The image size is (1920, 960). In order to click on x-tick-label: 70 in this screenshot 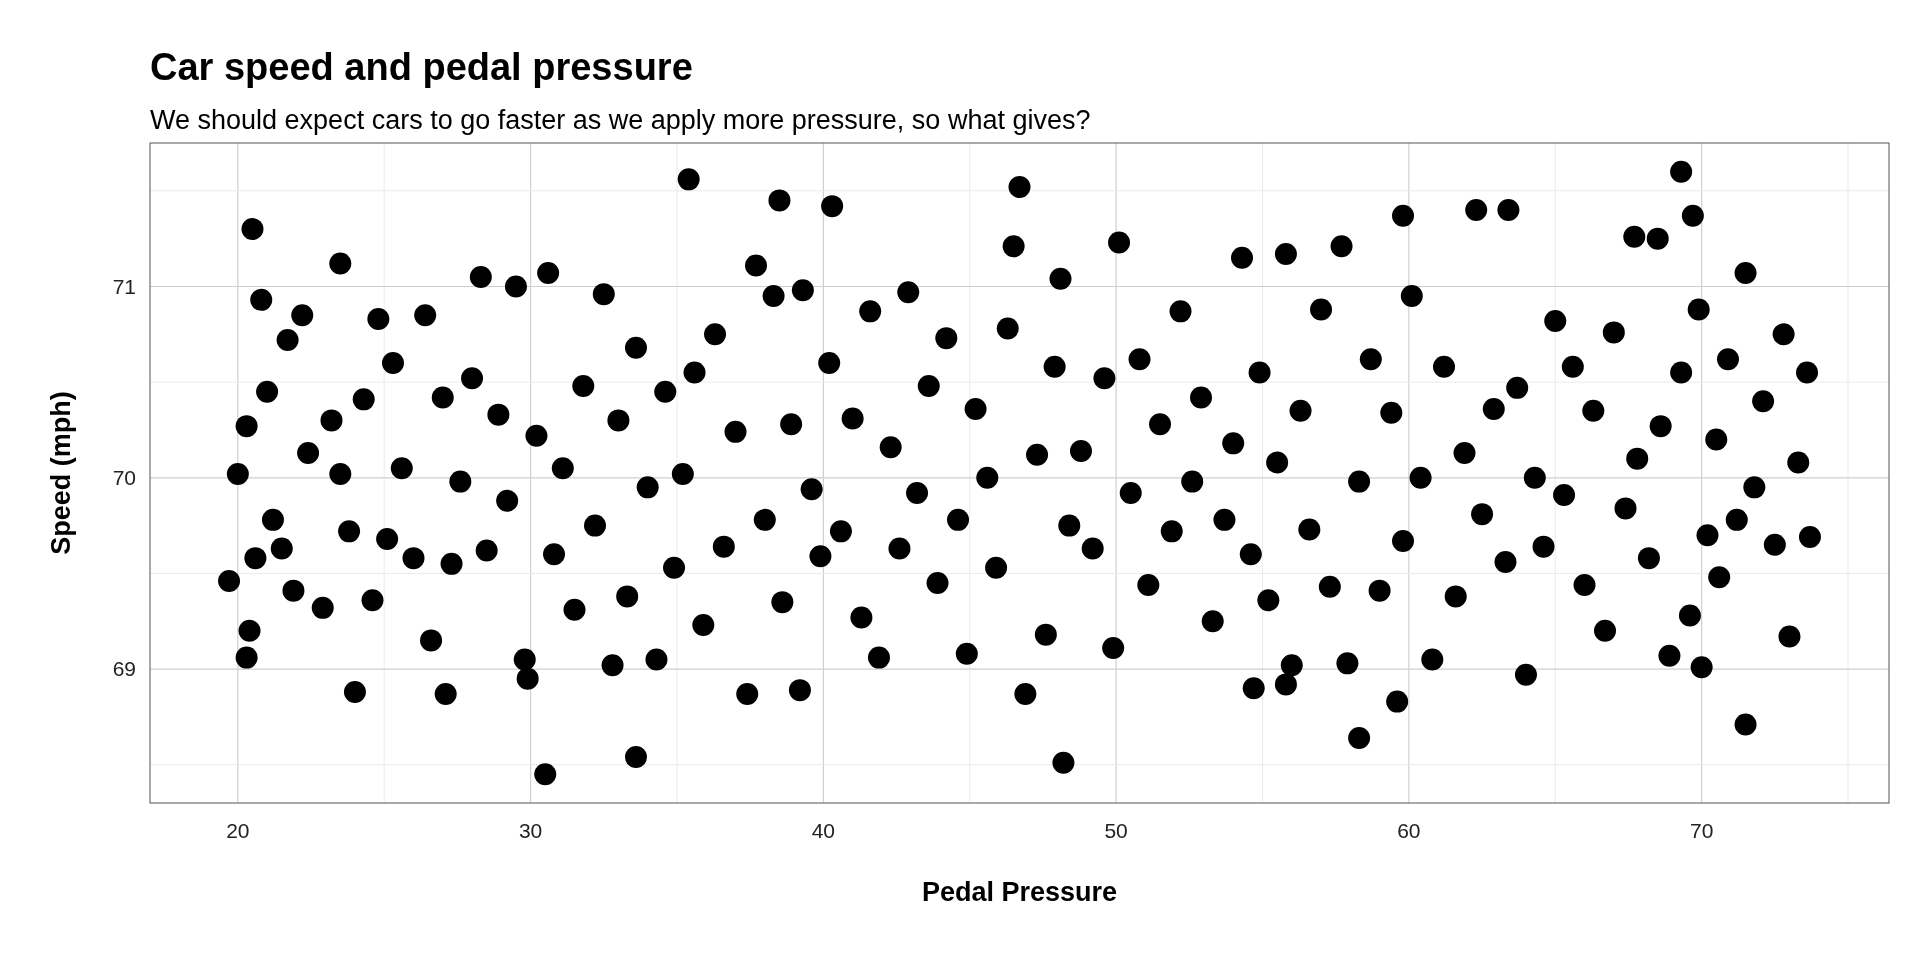, I will do `click(1701, 830)`.